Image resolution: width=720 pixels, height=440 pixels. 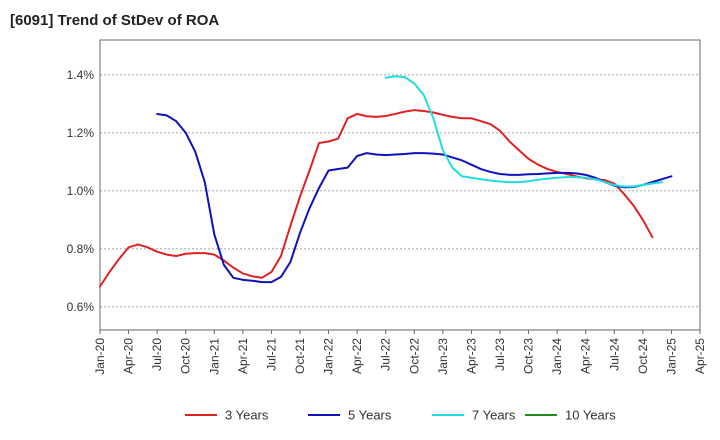 I want to click on x-tick-label: Jan-23, so click(x=443, y=356).